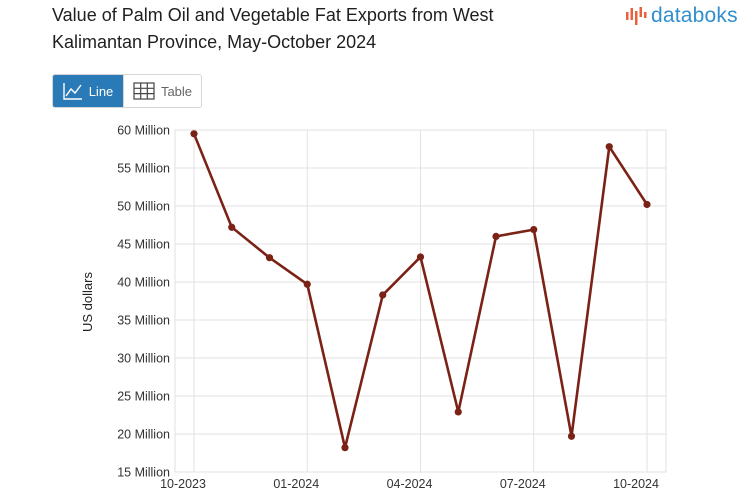  I want to click on y-tick-label: 35 Million, so click(143, 321).